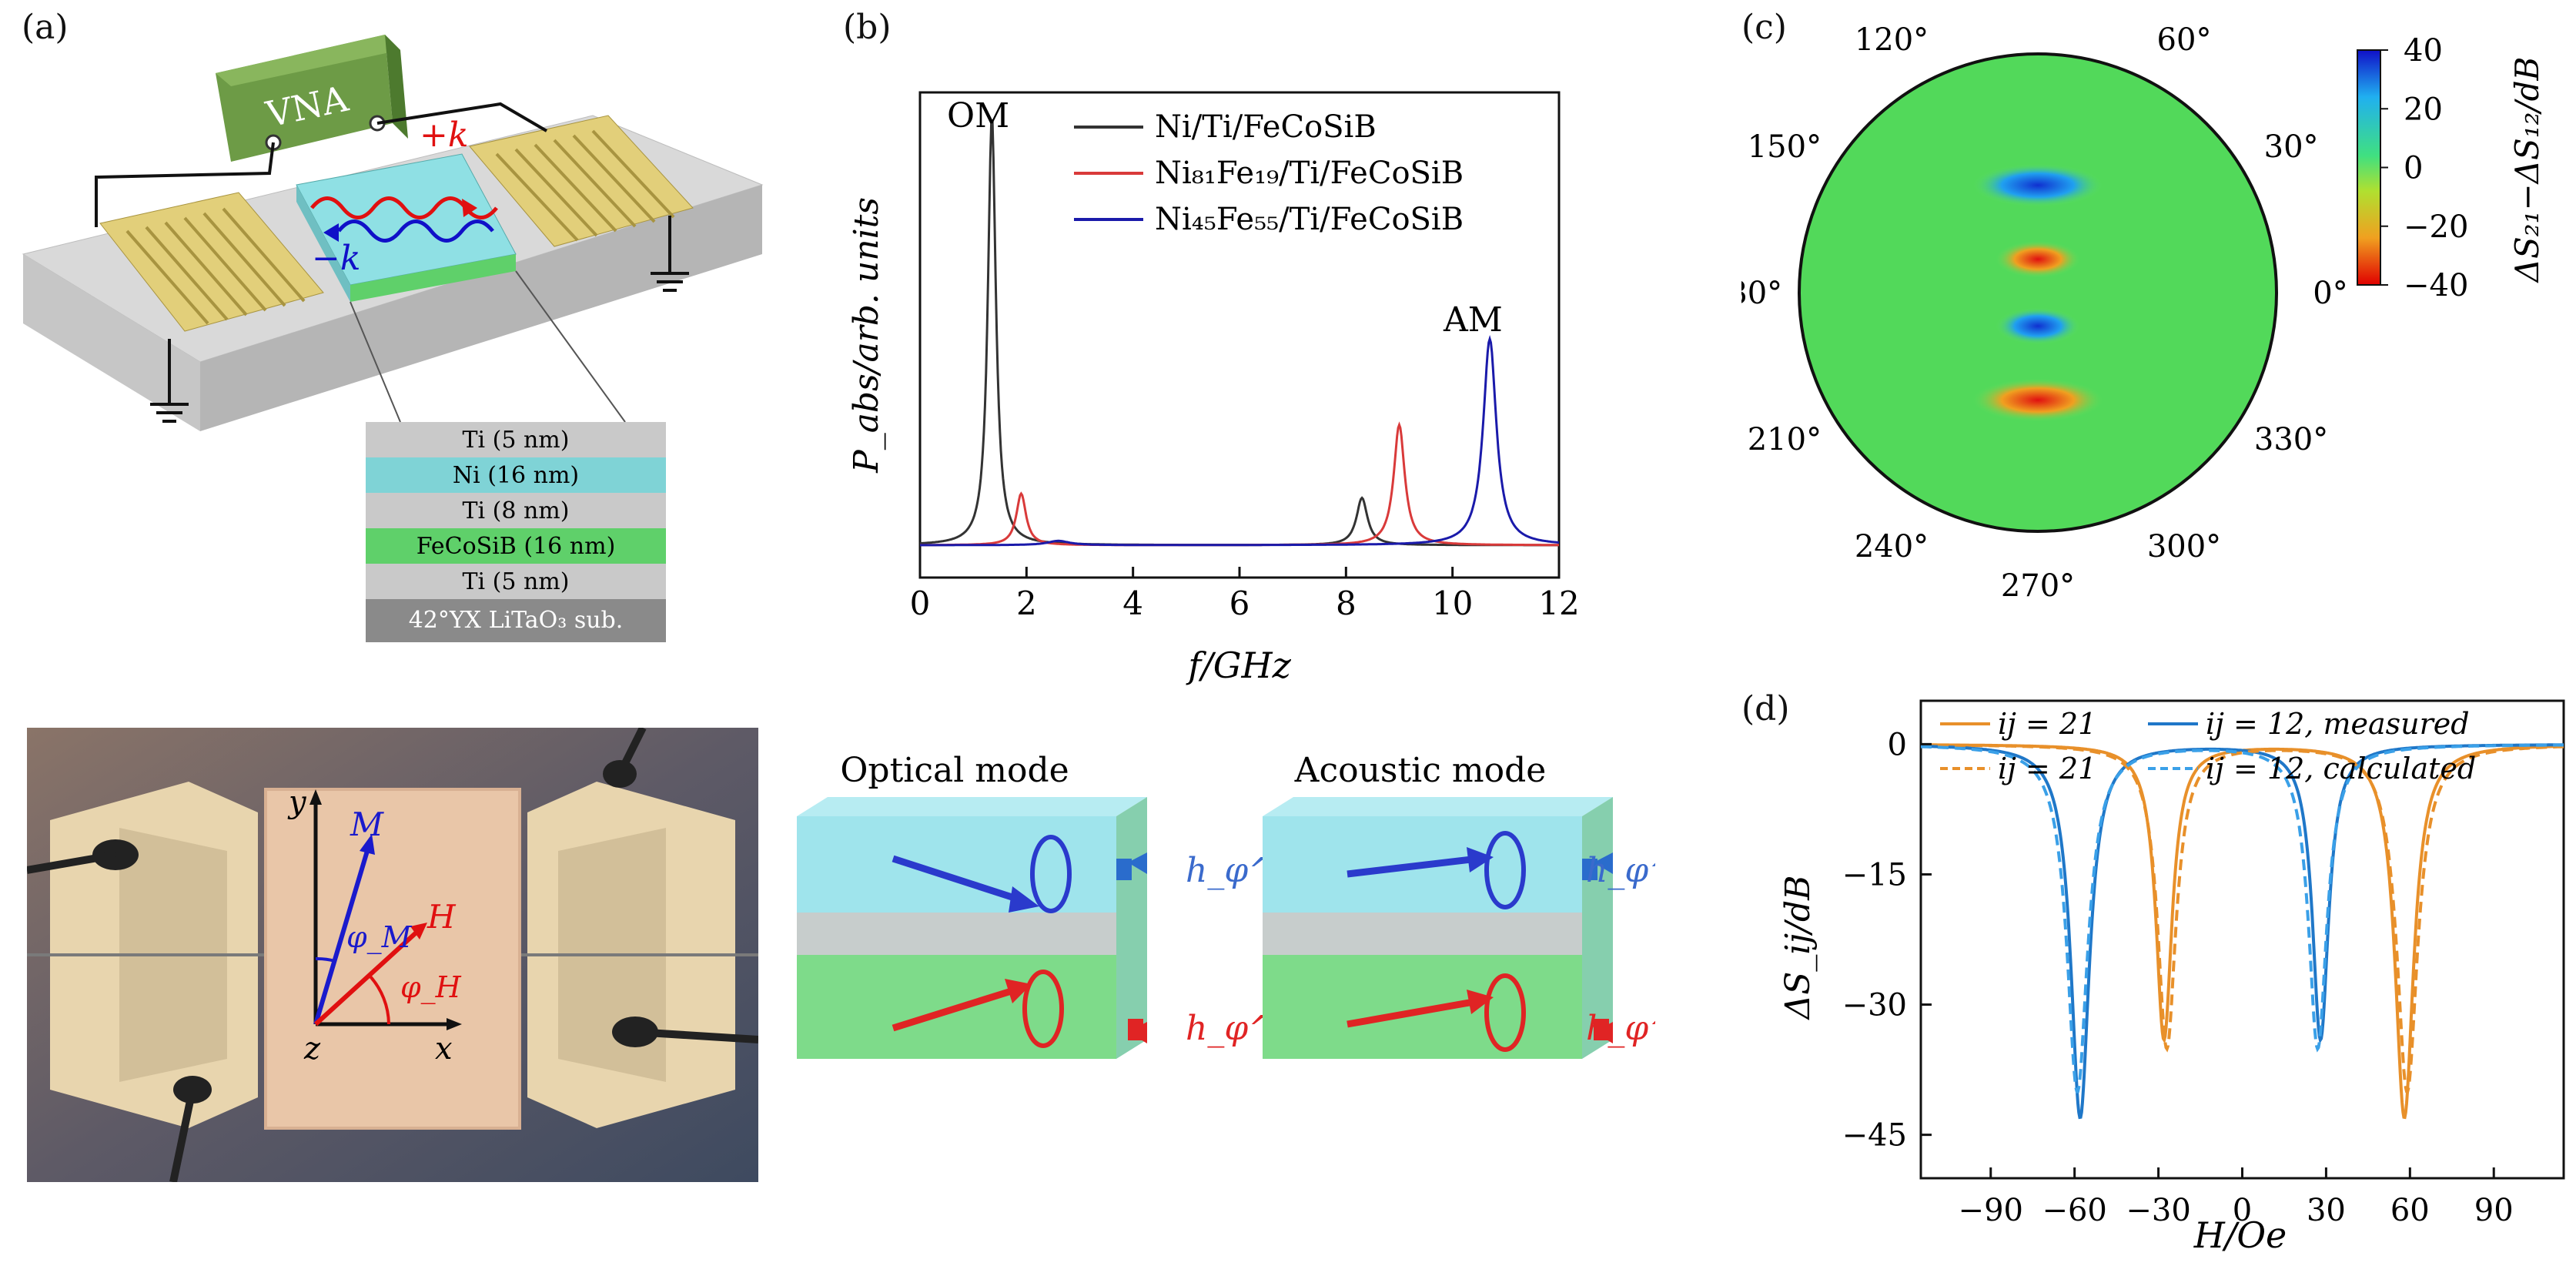  I want to click on optical-block, so click(972, 928).